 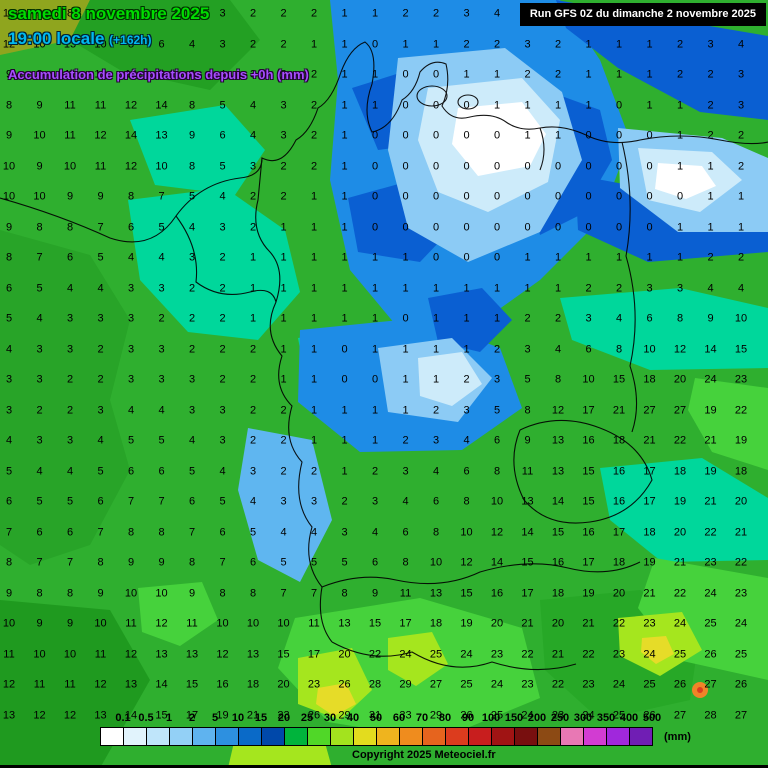 I want to click on legend-swatch: 80, so click(x=437, y=728).